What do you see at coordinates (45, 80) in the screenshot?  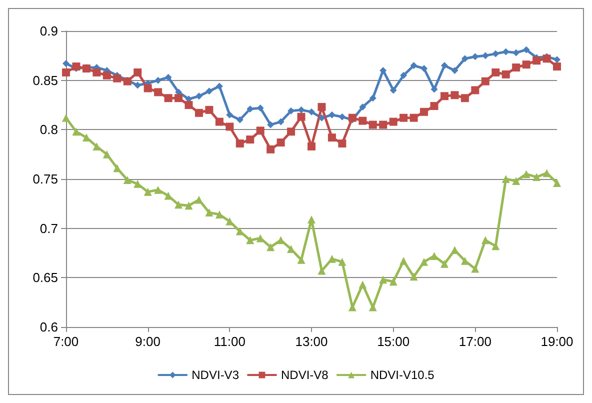 I see `y-tick-label: 0.85` at bounding box center [45, 80].